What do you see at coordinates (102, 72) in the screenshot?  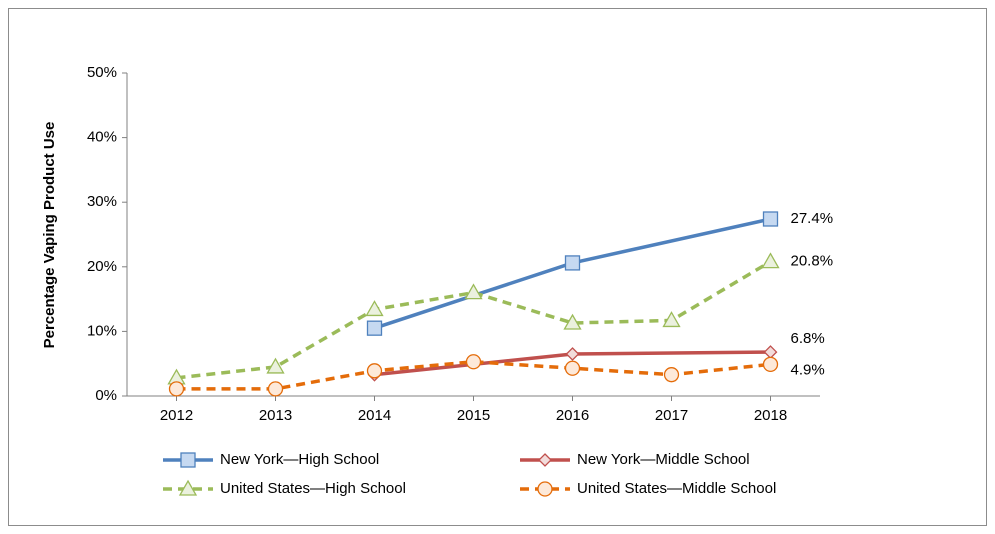 I see `y-tick-label: 50%` at bounding box center [102, 72].